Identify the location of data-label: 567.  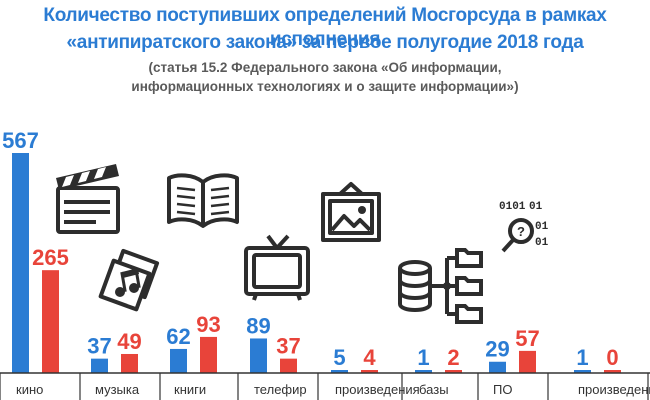
(20, 140).